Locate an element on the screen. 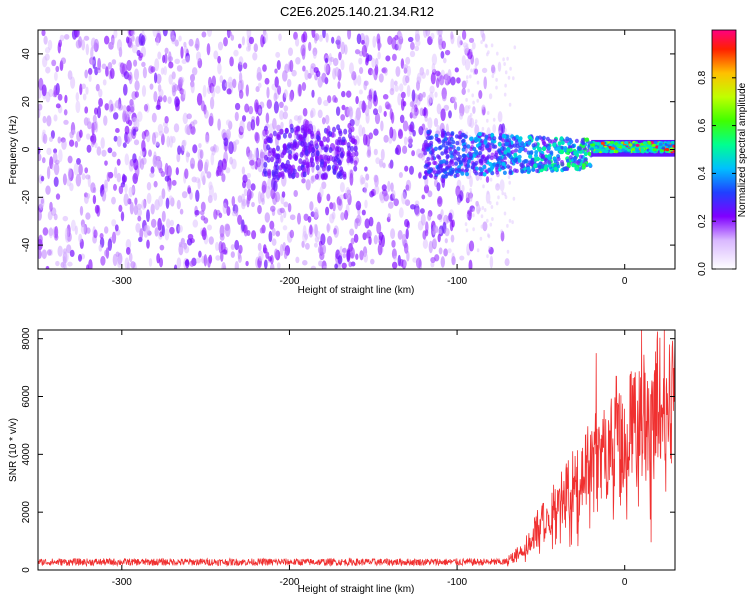 This screenshot has width=750, height=600. spectrogram-x-tick-label: 0 is located at coordinates (625, 281).